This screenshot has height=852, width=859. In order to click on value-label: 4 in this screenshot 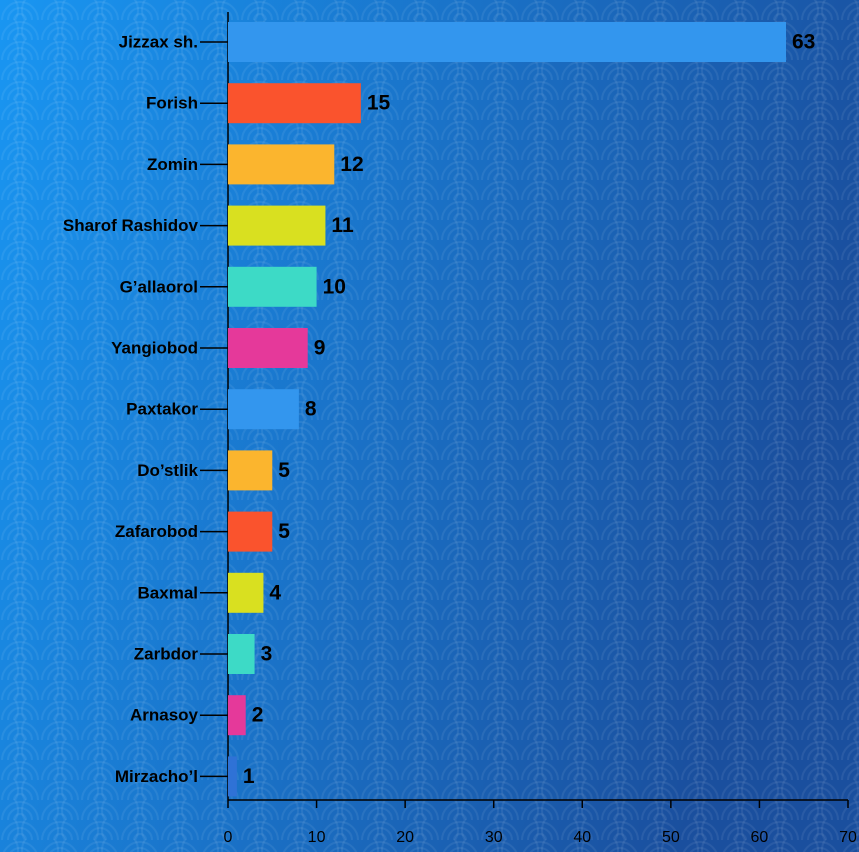, I will do `click(275, 592)`.